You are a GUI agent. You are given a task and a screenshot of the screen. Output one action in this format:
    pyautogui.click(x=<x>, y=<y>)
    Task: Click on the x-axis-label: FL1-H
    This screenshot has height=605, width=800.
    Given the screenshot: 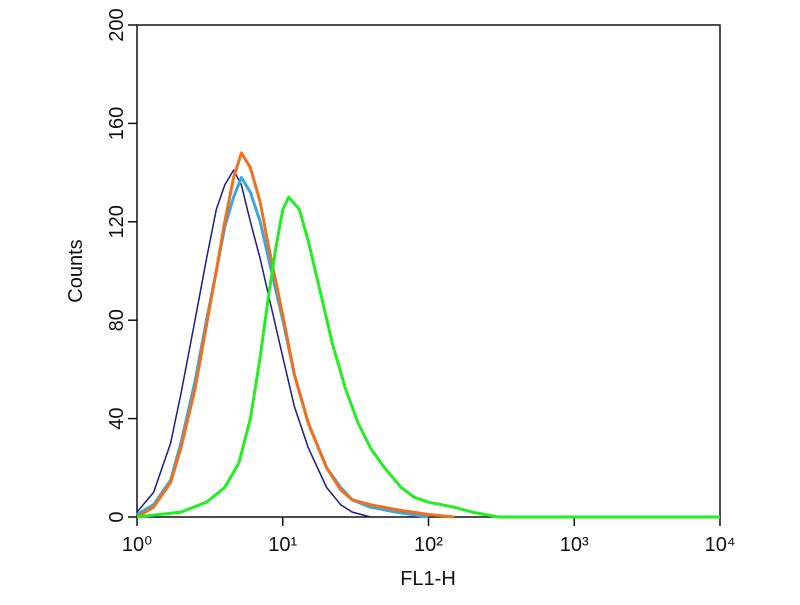 What is the action you would take?
    pyautogui.click(x=428, y=579)
    